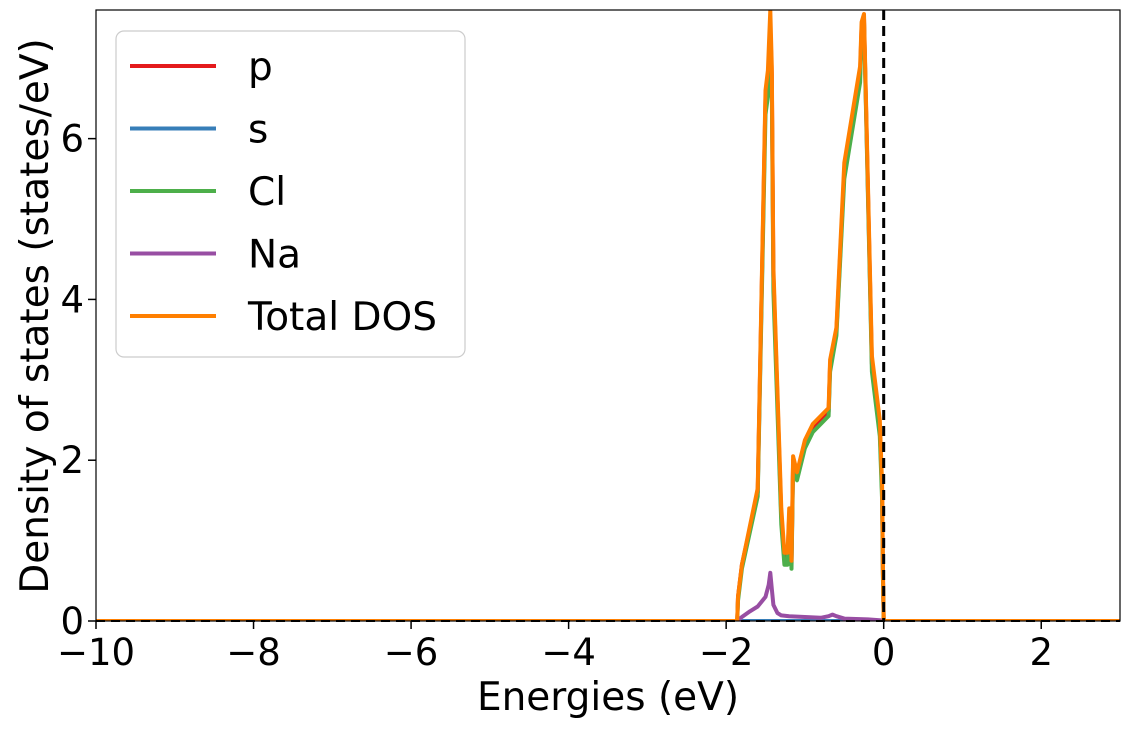 This screenshot has height=730, width=1130. I want to click on y-axis: 0 2 4 6, so click(78, 380).